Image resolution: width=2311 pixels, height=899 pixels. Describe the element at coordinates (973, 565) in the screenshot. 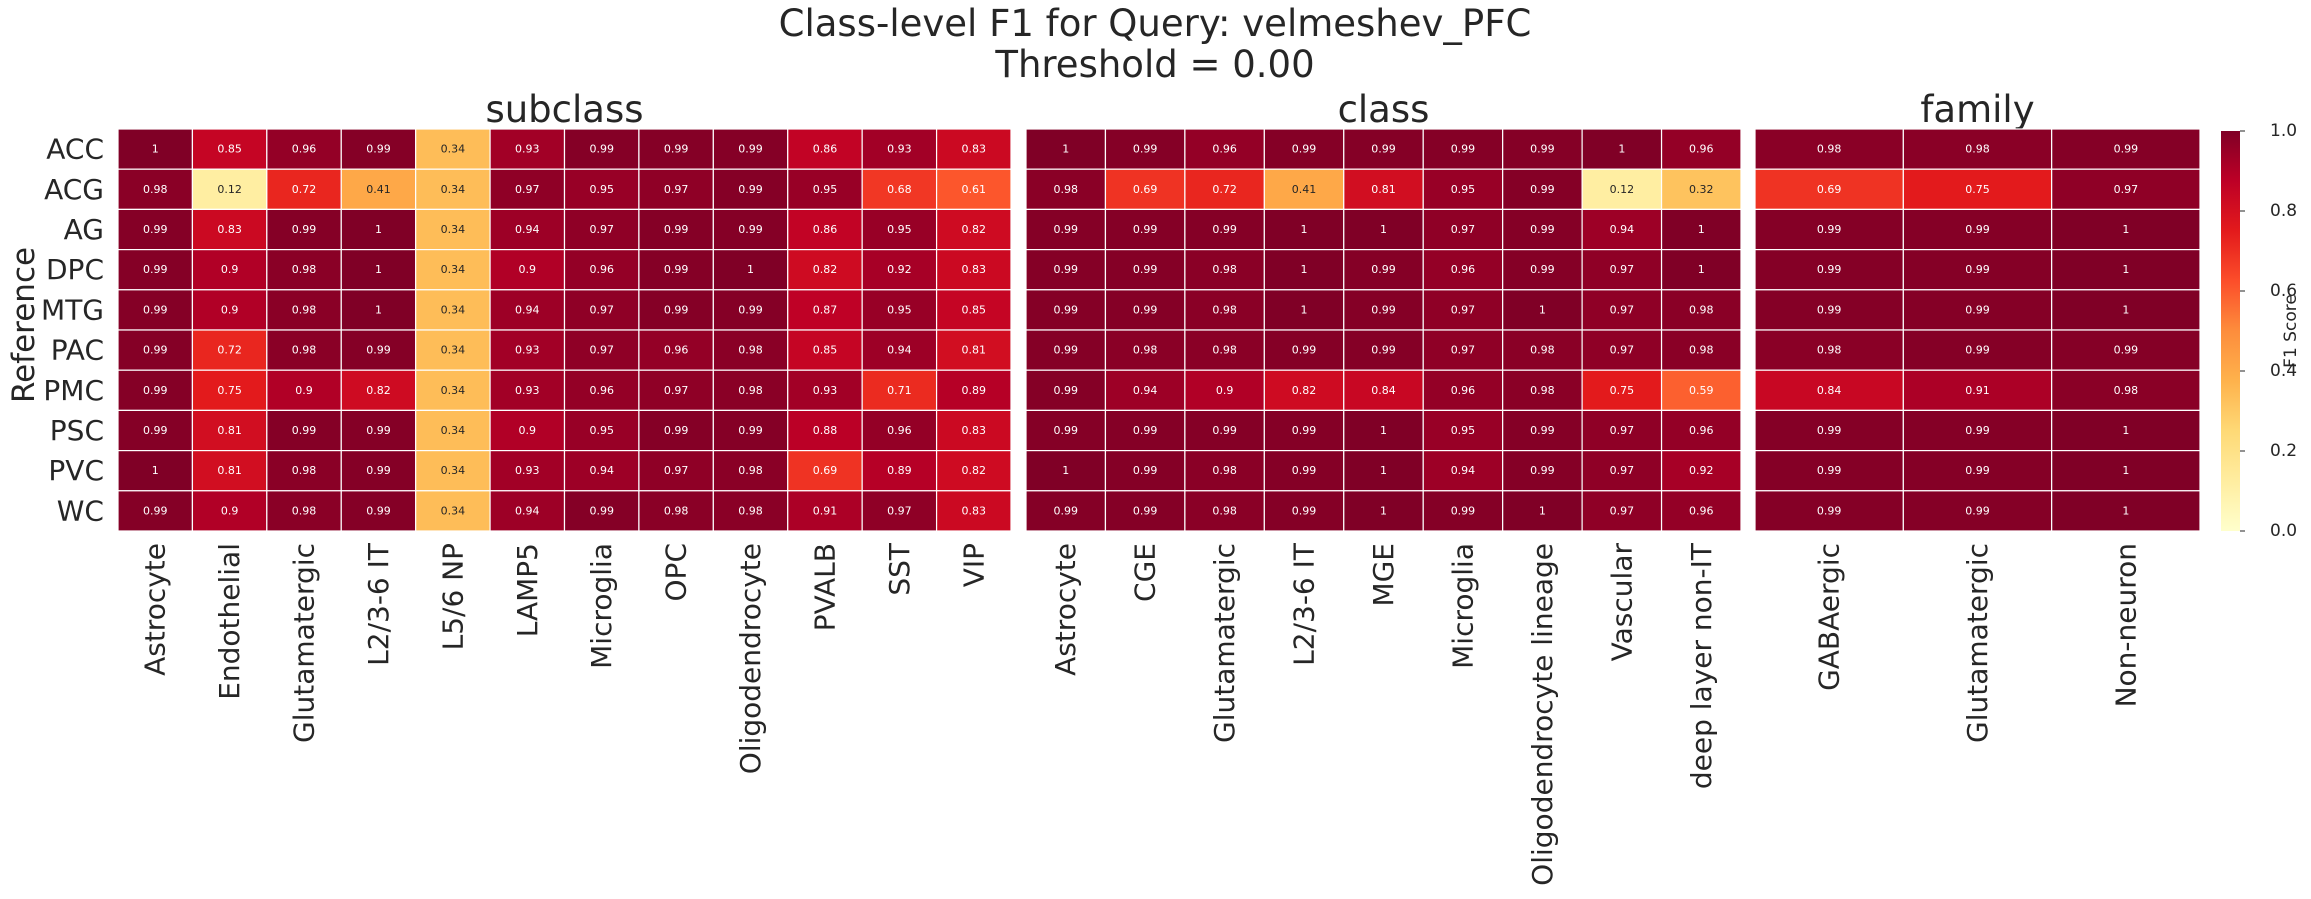

I see `column-label: VIP` at that location.